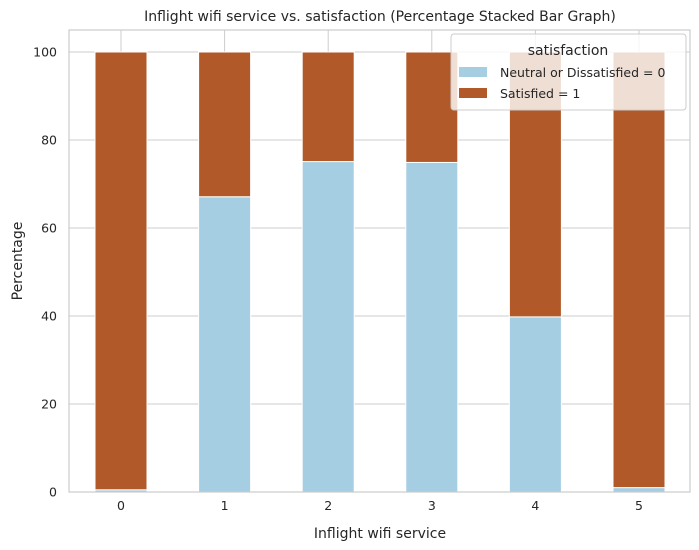 The width and height of the screenshot is (699, 550). I want to click on x-tick-label: 3, so click(432, 505).